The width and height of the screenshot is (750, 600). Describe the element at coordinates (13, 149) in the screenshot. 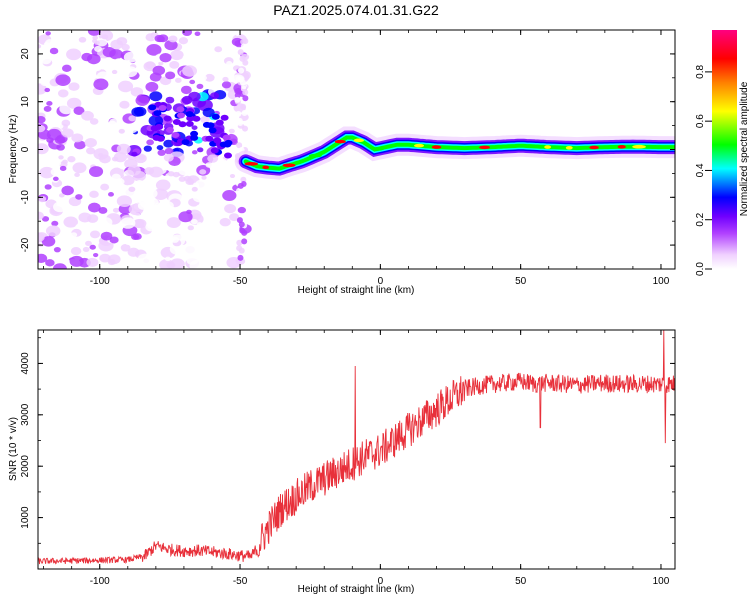

I see `spectrogram-y-axis-label: Frequency (Hz)` at that location.